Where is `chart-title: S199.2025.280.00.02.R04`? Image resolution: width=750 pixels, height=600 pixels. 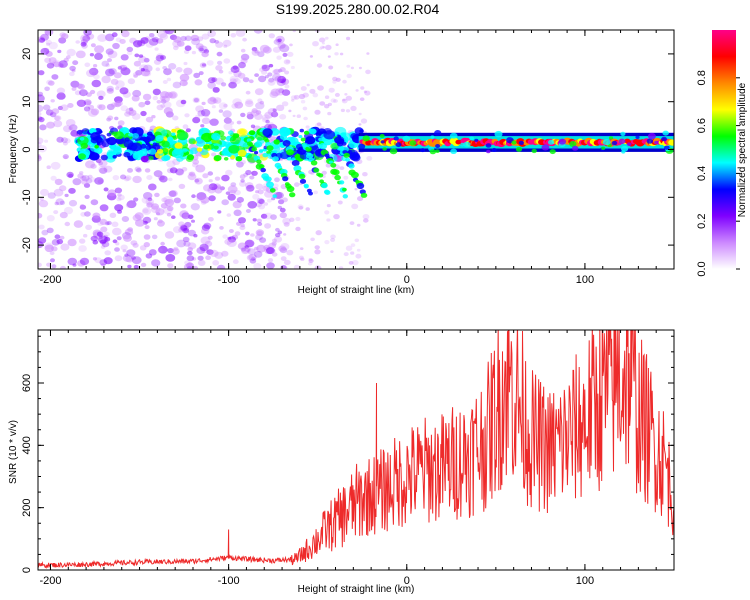
chart-title: S199.2025.280.00.02.R04 is located at coordinates (357, 9).